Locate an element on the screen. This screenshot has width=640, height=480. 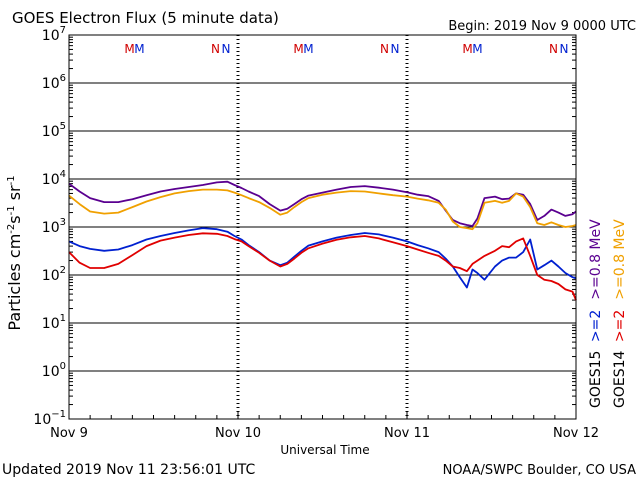
y-tick-label: 10³ is located at coordinates (54, 226).